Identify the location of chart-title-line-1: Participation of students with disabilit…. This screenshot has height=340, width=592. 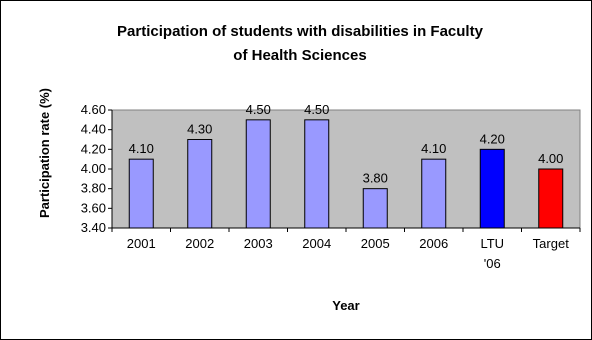
(300, 31).